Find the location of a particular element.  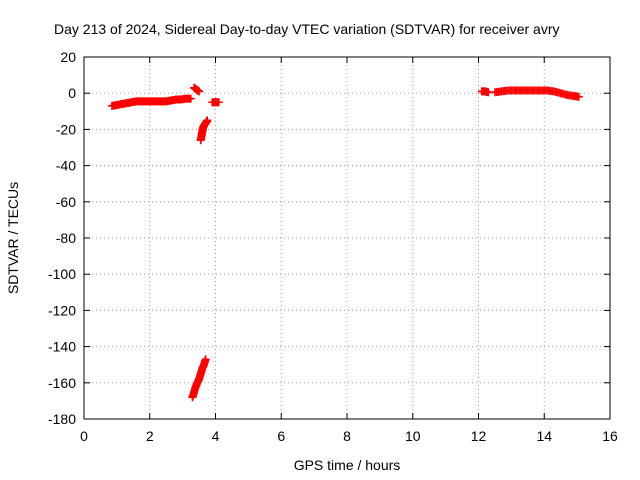

x-tick-label: 10 is located at coordinates (413, 436).